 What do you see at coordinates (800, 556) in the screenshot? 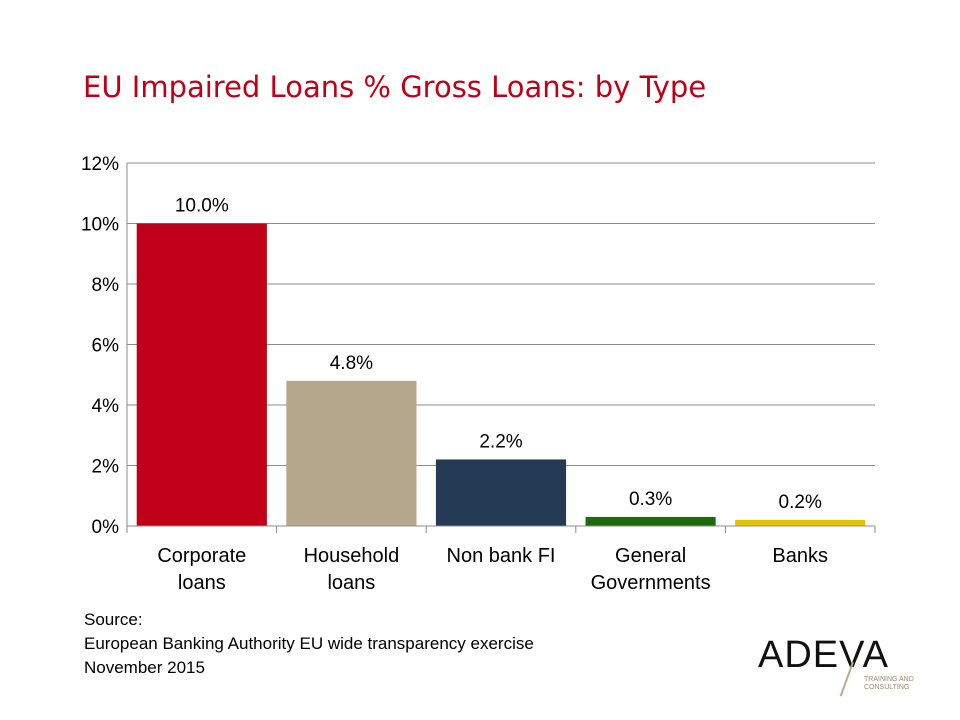
I see `x-tick-label: Banks` at bounding box center [800, 556].